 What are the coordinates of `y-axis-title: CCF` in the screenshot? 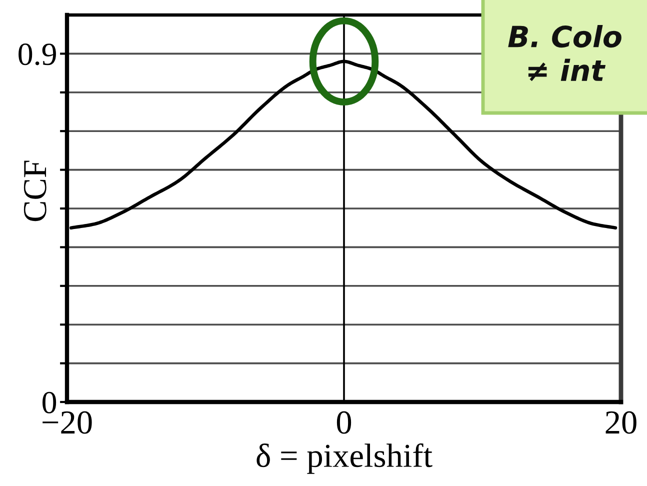 It's located at (35, 191).